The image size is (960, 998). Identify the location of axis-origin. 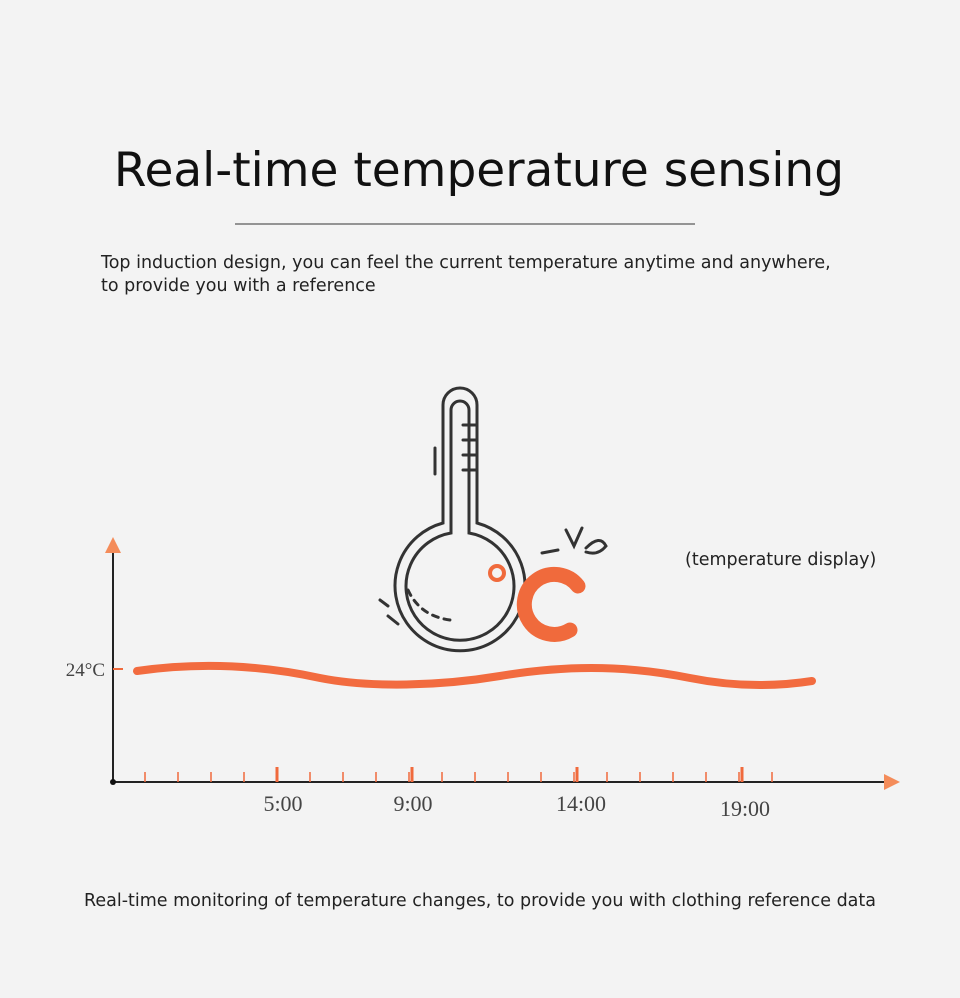
(113, 782).